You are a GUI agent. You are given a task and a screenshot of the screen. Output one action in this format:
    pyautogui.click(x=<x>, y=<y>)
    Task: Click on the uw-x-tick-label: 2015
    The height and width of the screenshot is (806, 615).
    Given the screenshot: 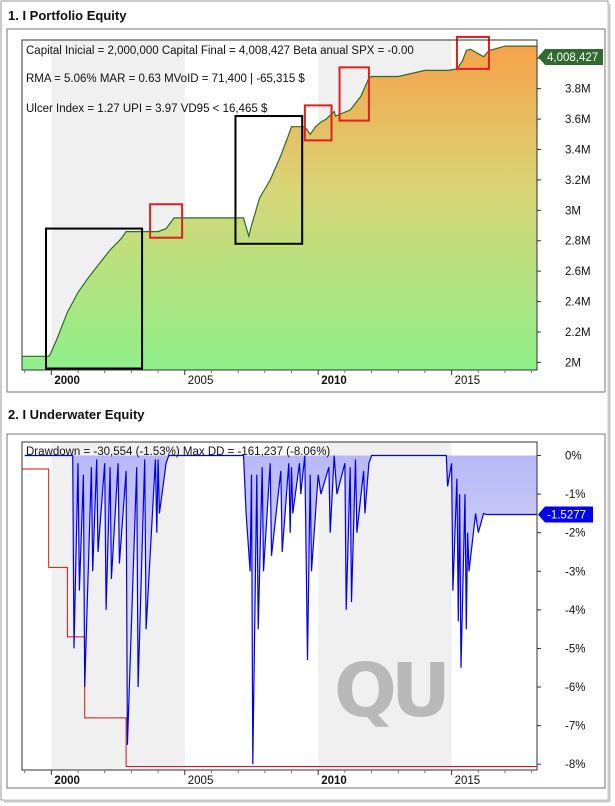 What is the action you would take?
    pyautogui.click(x=468, y=781)
    